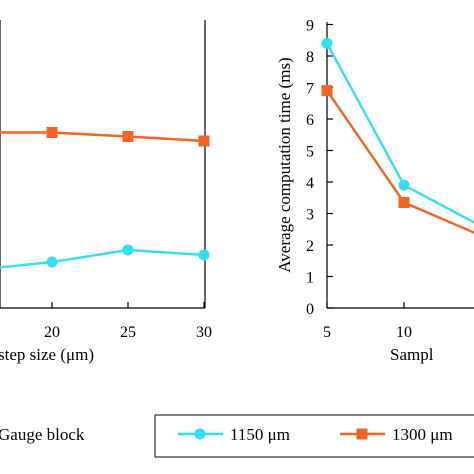 The image size is (474, 474). What do you see at coordinates (284, 164) in the screenshot?
I see `right-y-axis-label: Average computation time (ms)` at bounding box center [284, 164].